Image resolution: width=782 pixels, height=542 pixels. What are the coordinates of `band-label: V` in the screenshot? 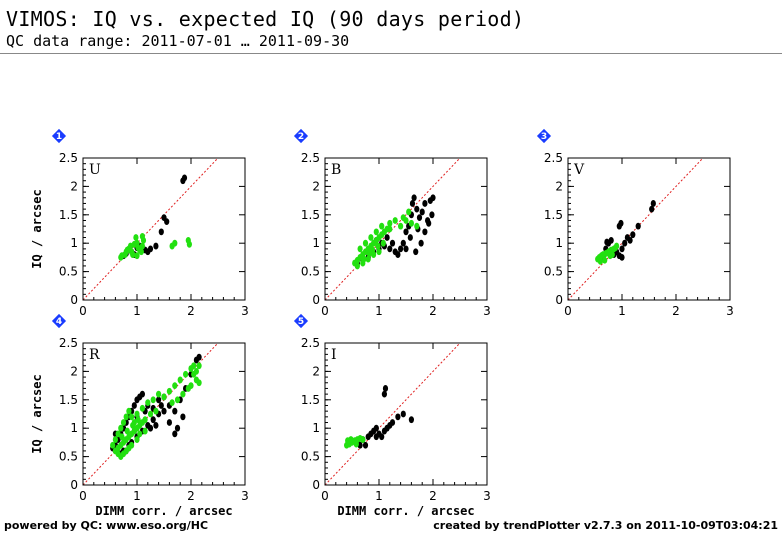 It's located at (579, 170).